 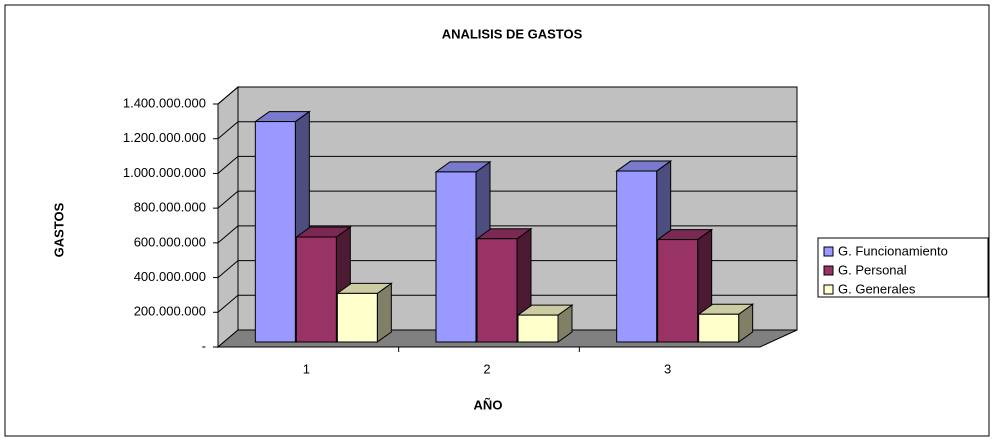 I want to click on y-tick-label: 400.000.000, so click(x=170, y=276).